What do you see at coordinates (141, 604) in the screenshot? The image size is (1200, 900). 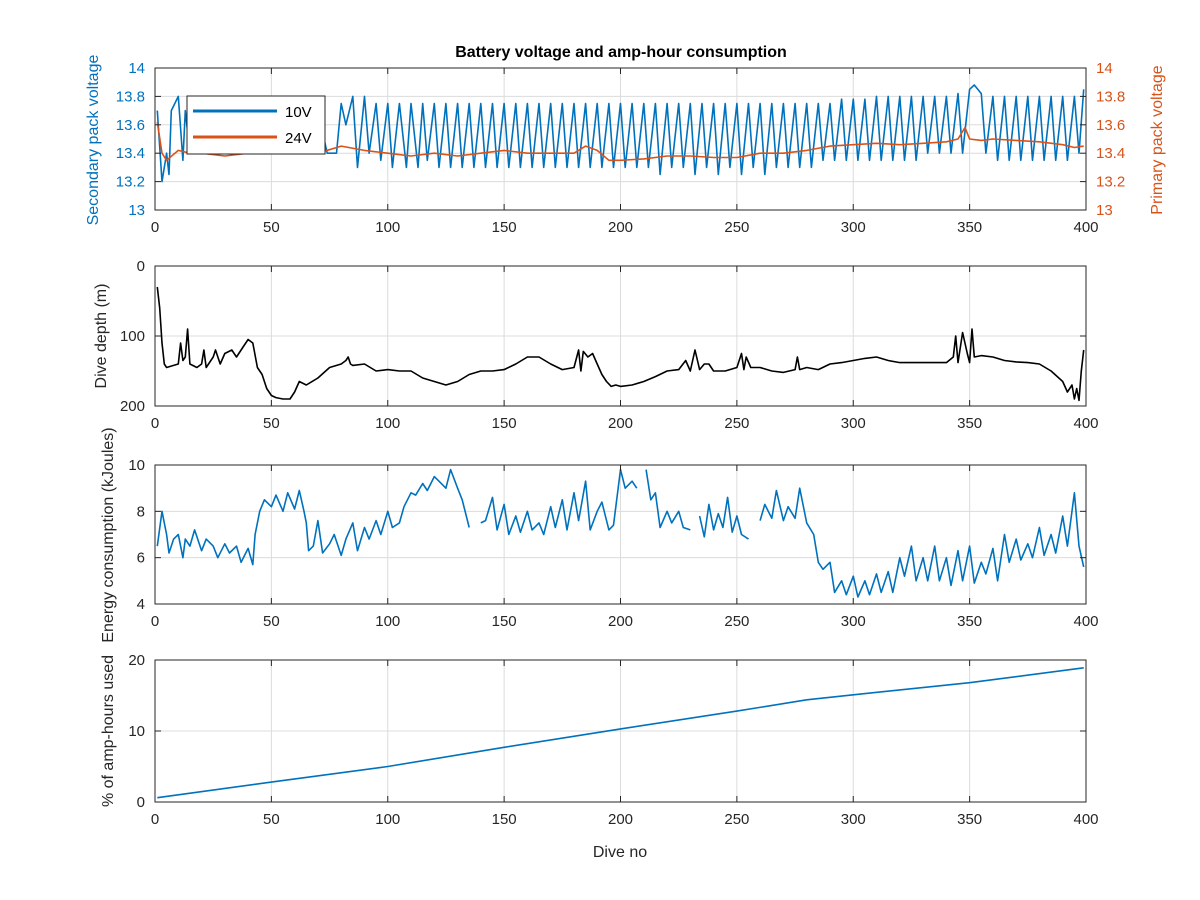 I see `y-tick-label: 4` at bounding box center [141, 604].